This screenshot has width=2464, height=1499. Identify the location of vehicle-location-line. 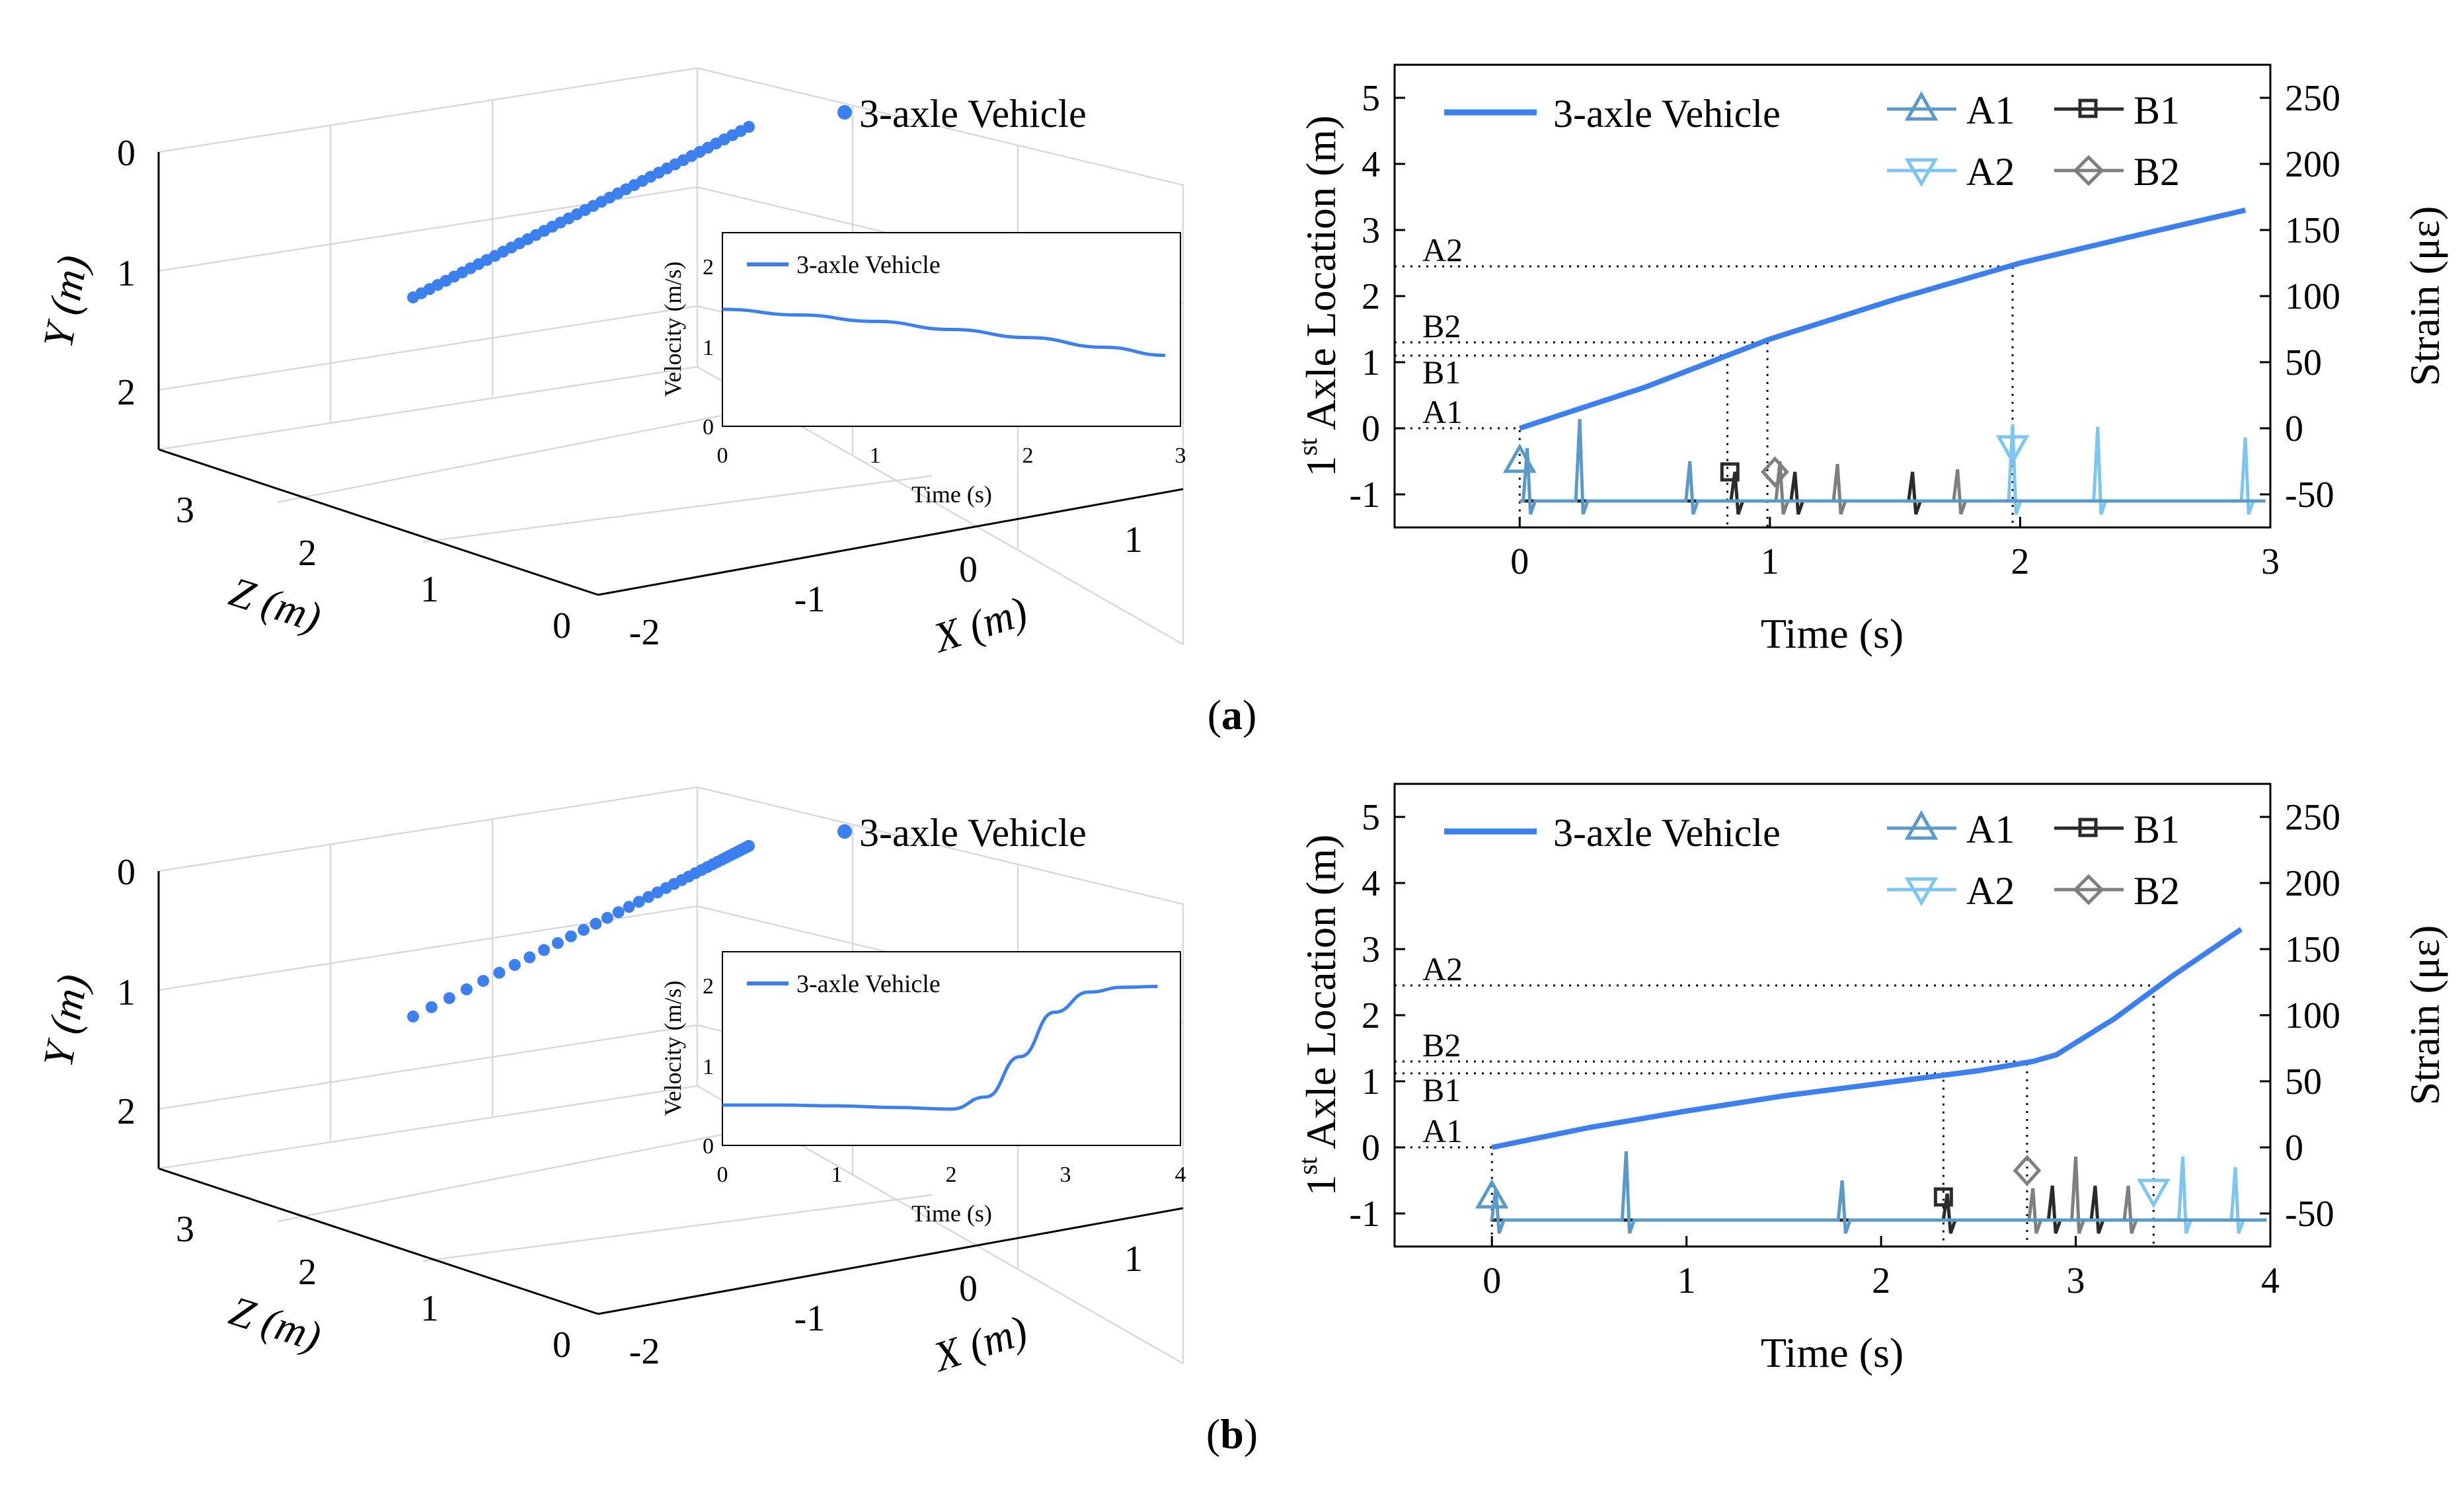
(1883, 319).